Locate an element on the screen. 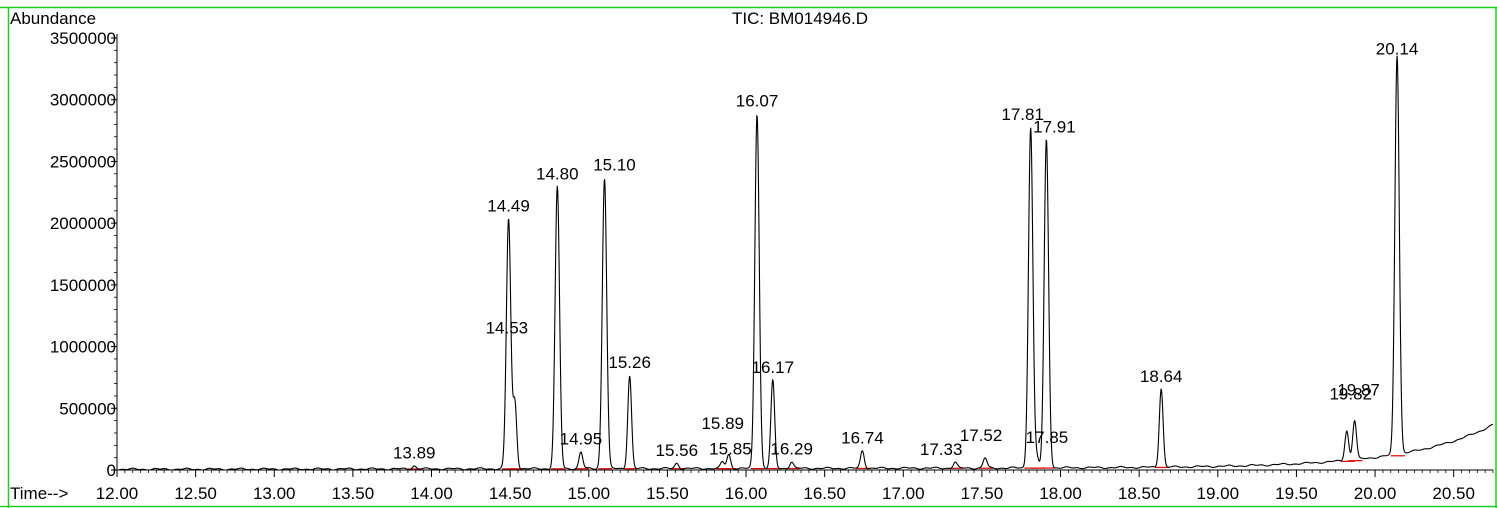  peak-label: 13.89 is located at coordinates (414, 452).